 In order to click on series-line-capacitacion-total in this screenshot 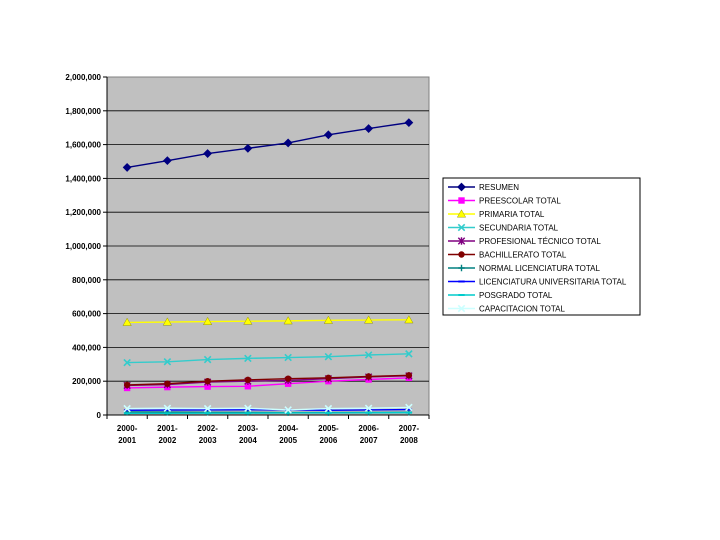, I will do `click(268, 408)`.